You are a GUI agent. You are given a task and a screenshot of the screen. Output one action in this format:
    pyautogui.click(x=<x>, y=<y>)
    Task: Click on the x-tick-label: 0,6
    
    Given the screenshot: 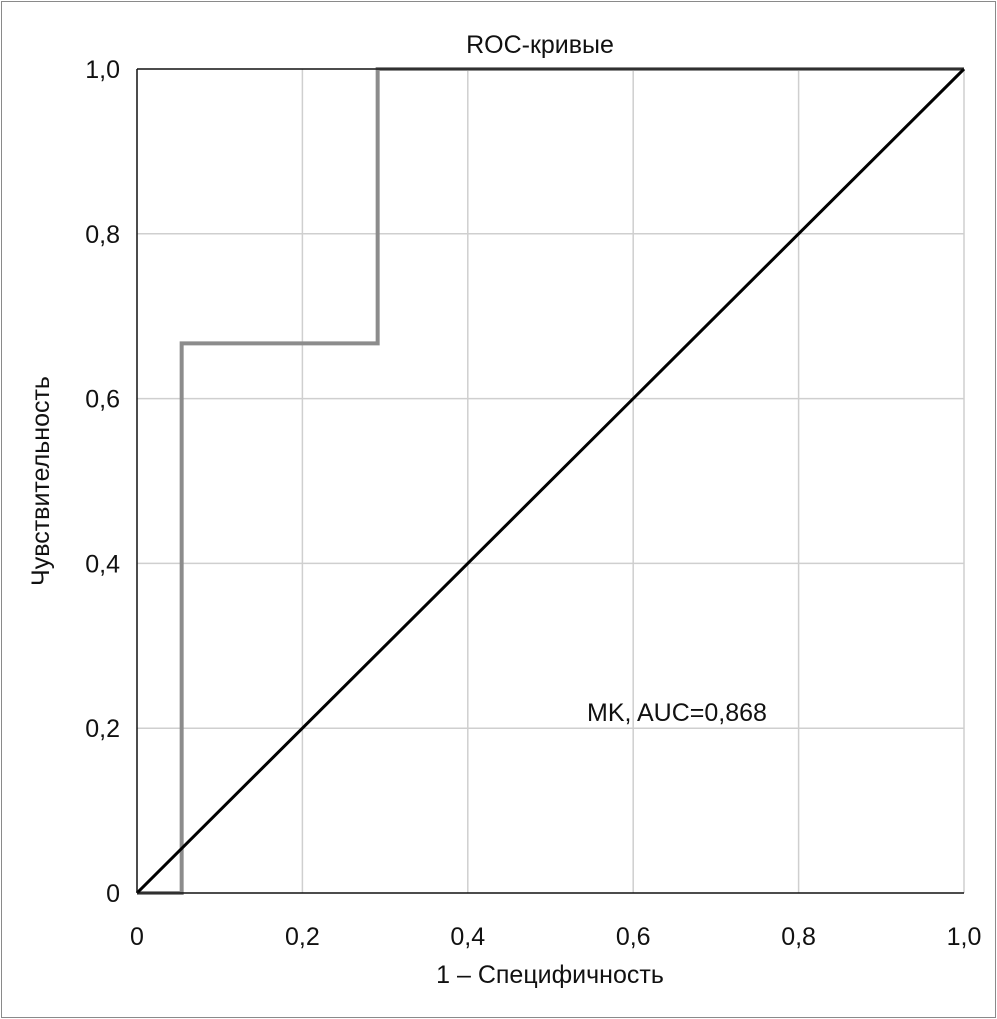 What is the action you would take?
    pyautogui.click(x=633, y=937)
    